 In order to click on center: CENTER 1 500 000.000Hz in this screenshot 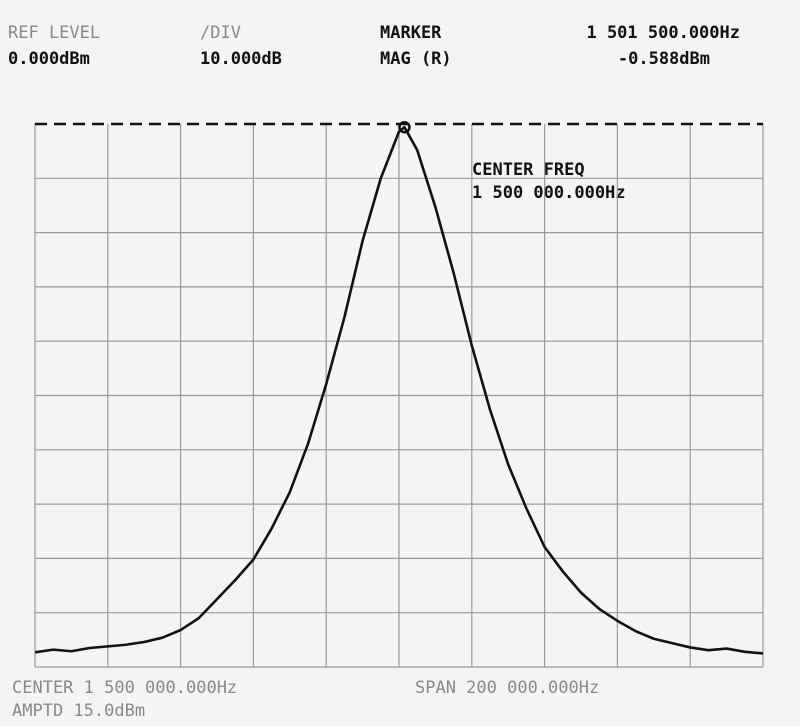, I will do `click(124, 688)`.